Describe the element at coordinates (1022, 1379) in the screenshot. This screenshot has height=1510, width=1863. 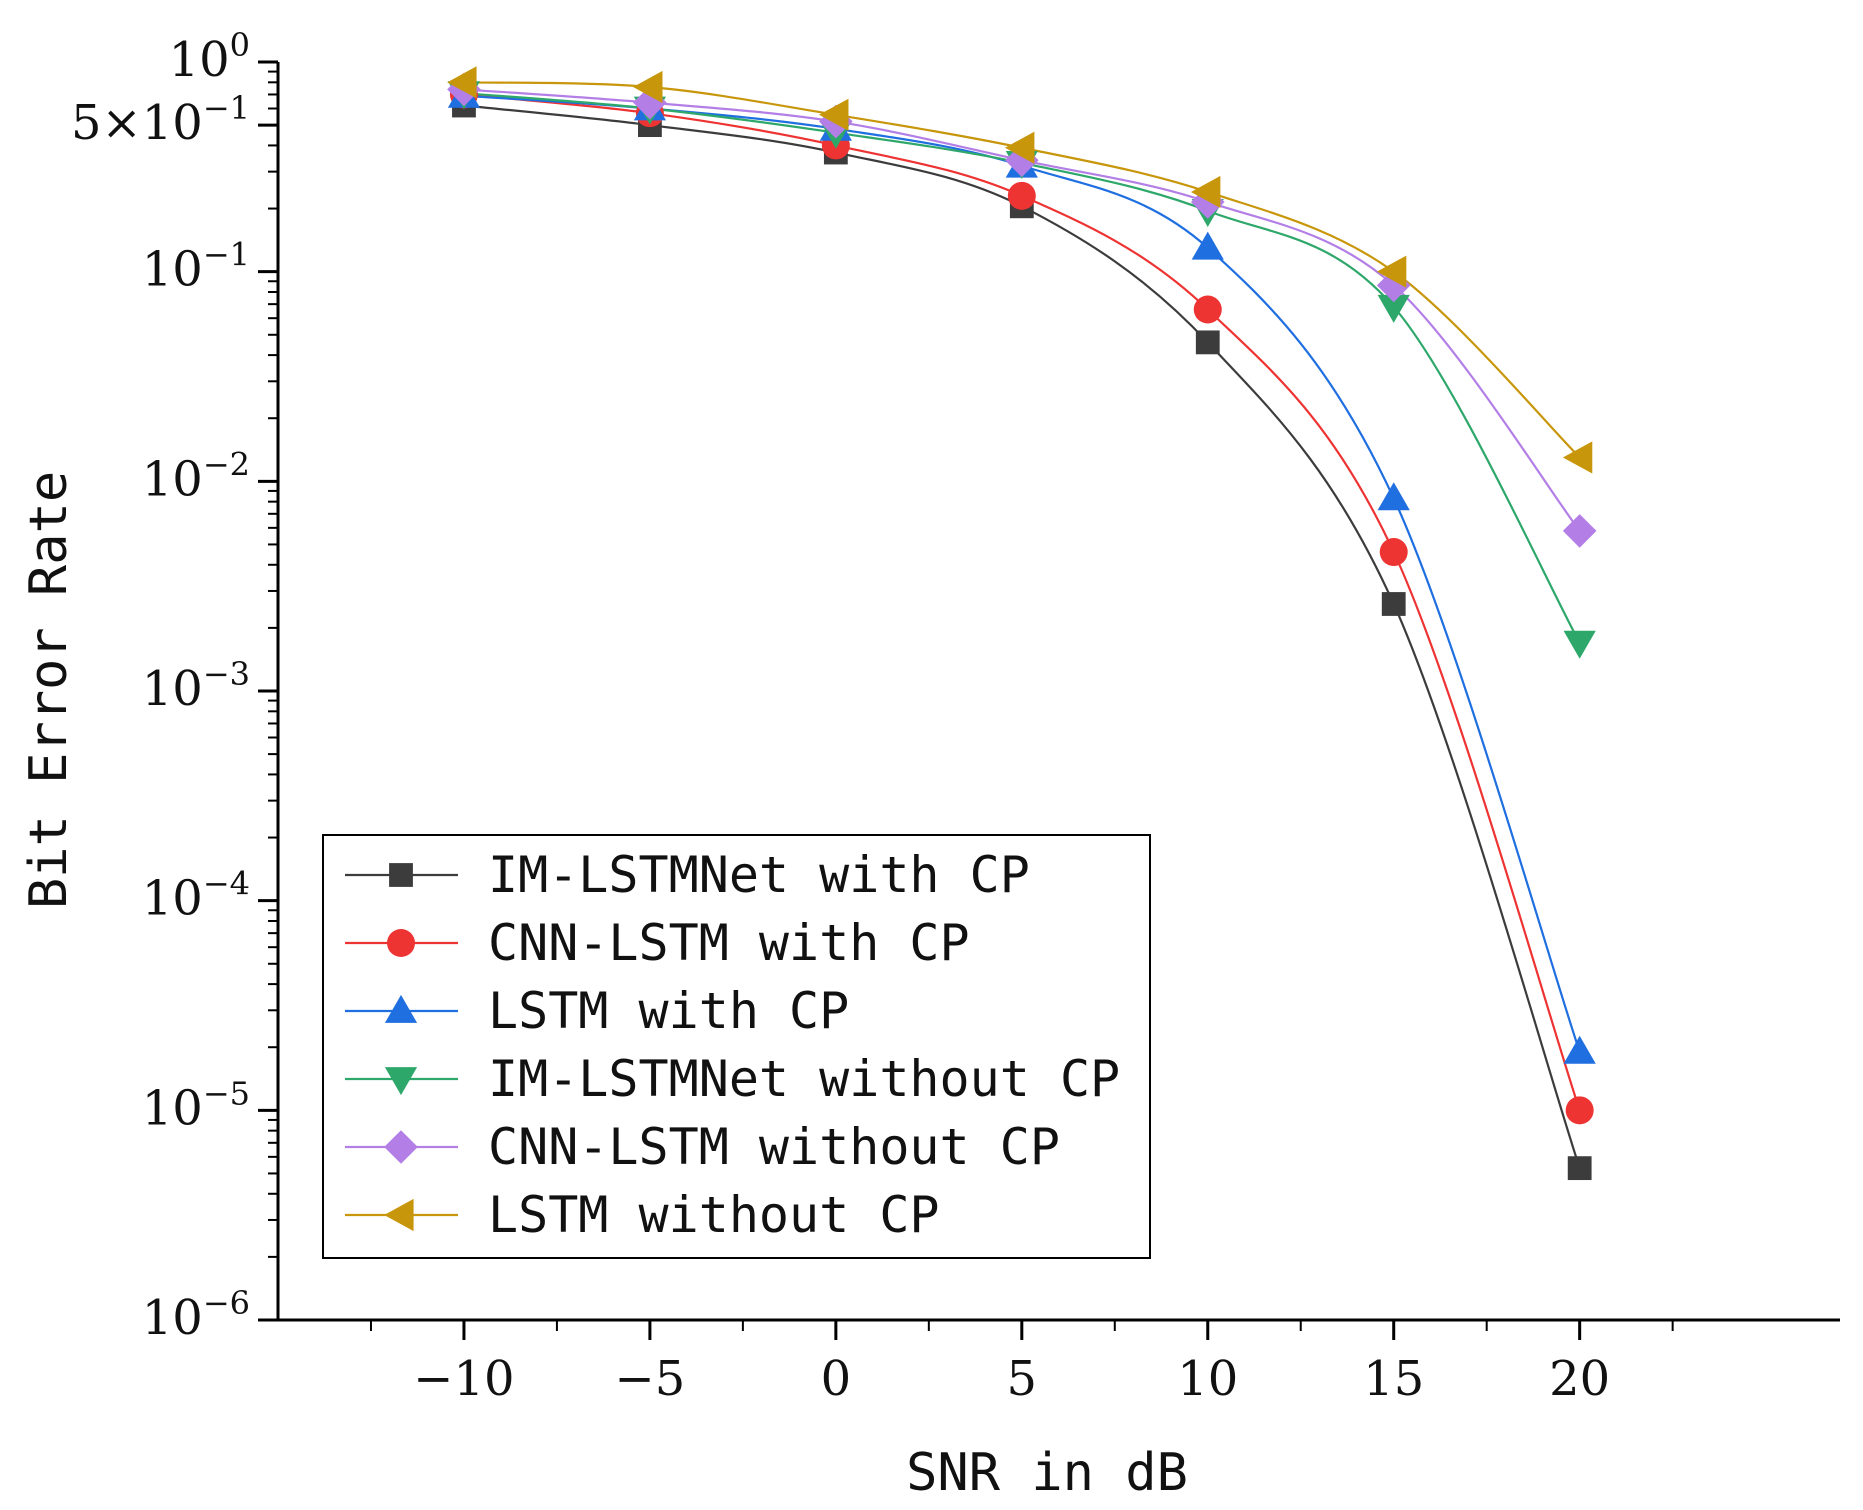
I see `x-tick-label: 5` at that location.